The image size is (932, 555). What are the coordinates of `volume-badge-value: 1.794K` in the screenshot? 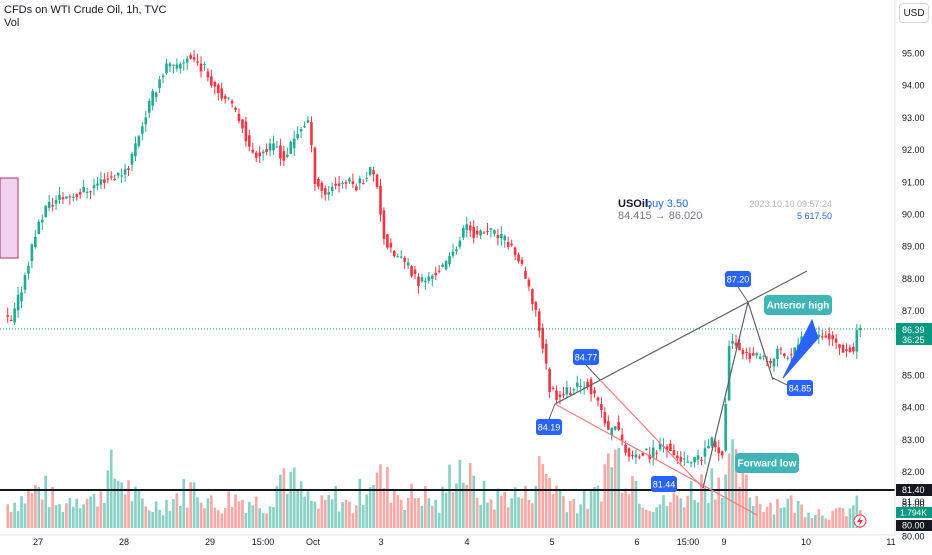 It's located at (913, 513).